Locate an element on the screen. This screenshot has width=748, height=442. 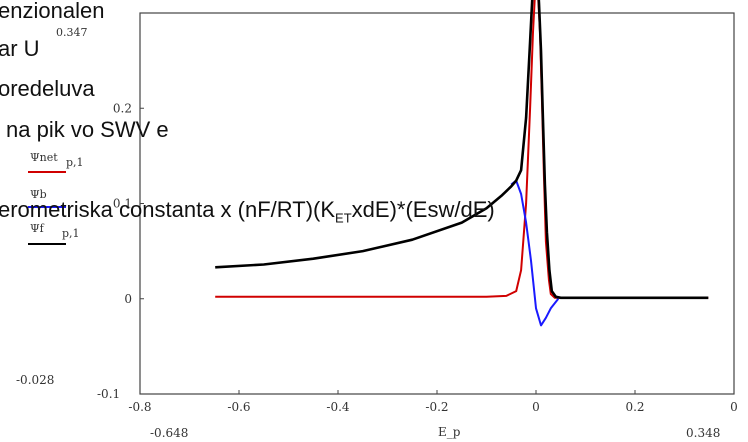
overlay-line-5-tail: xdE)*(Esw/dE) is located at coordinates (423, 209).